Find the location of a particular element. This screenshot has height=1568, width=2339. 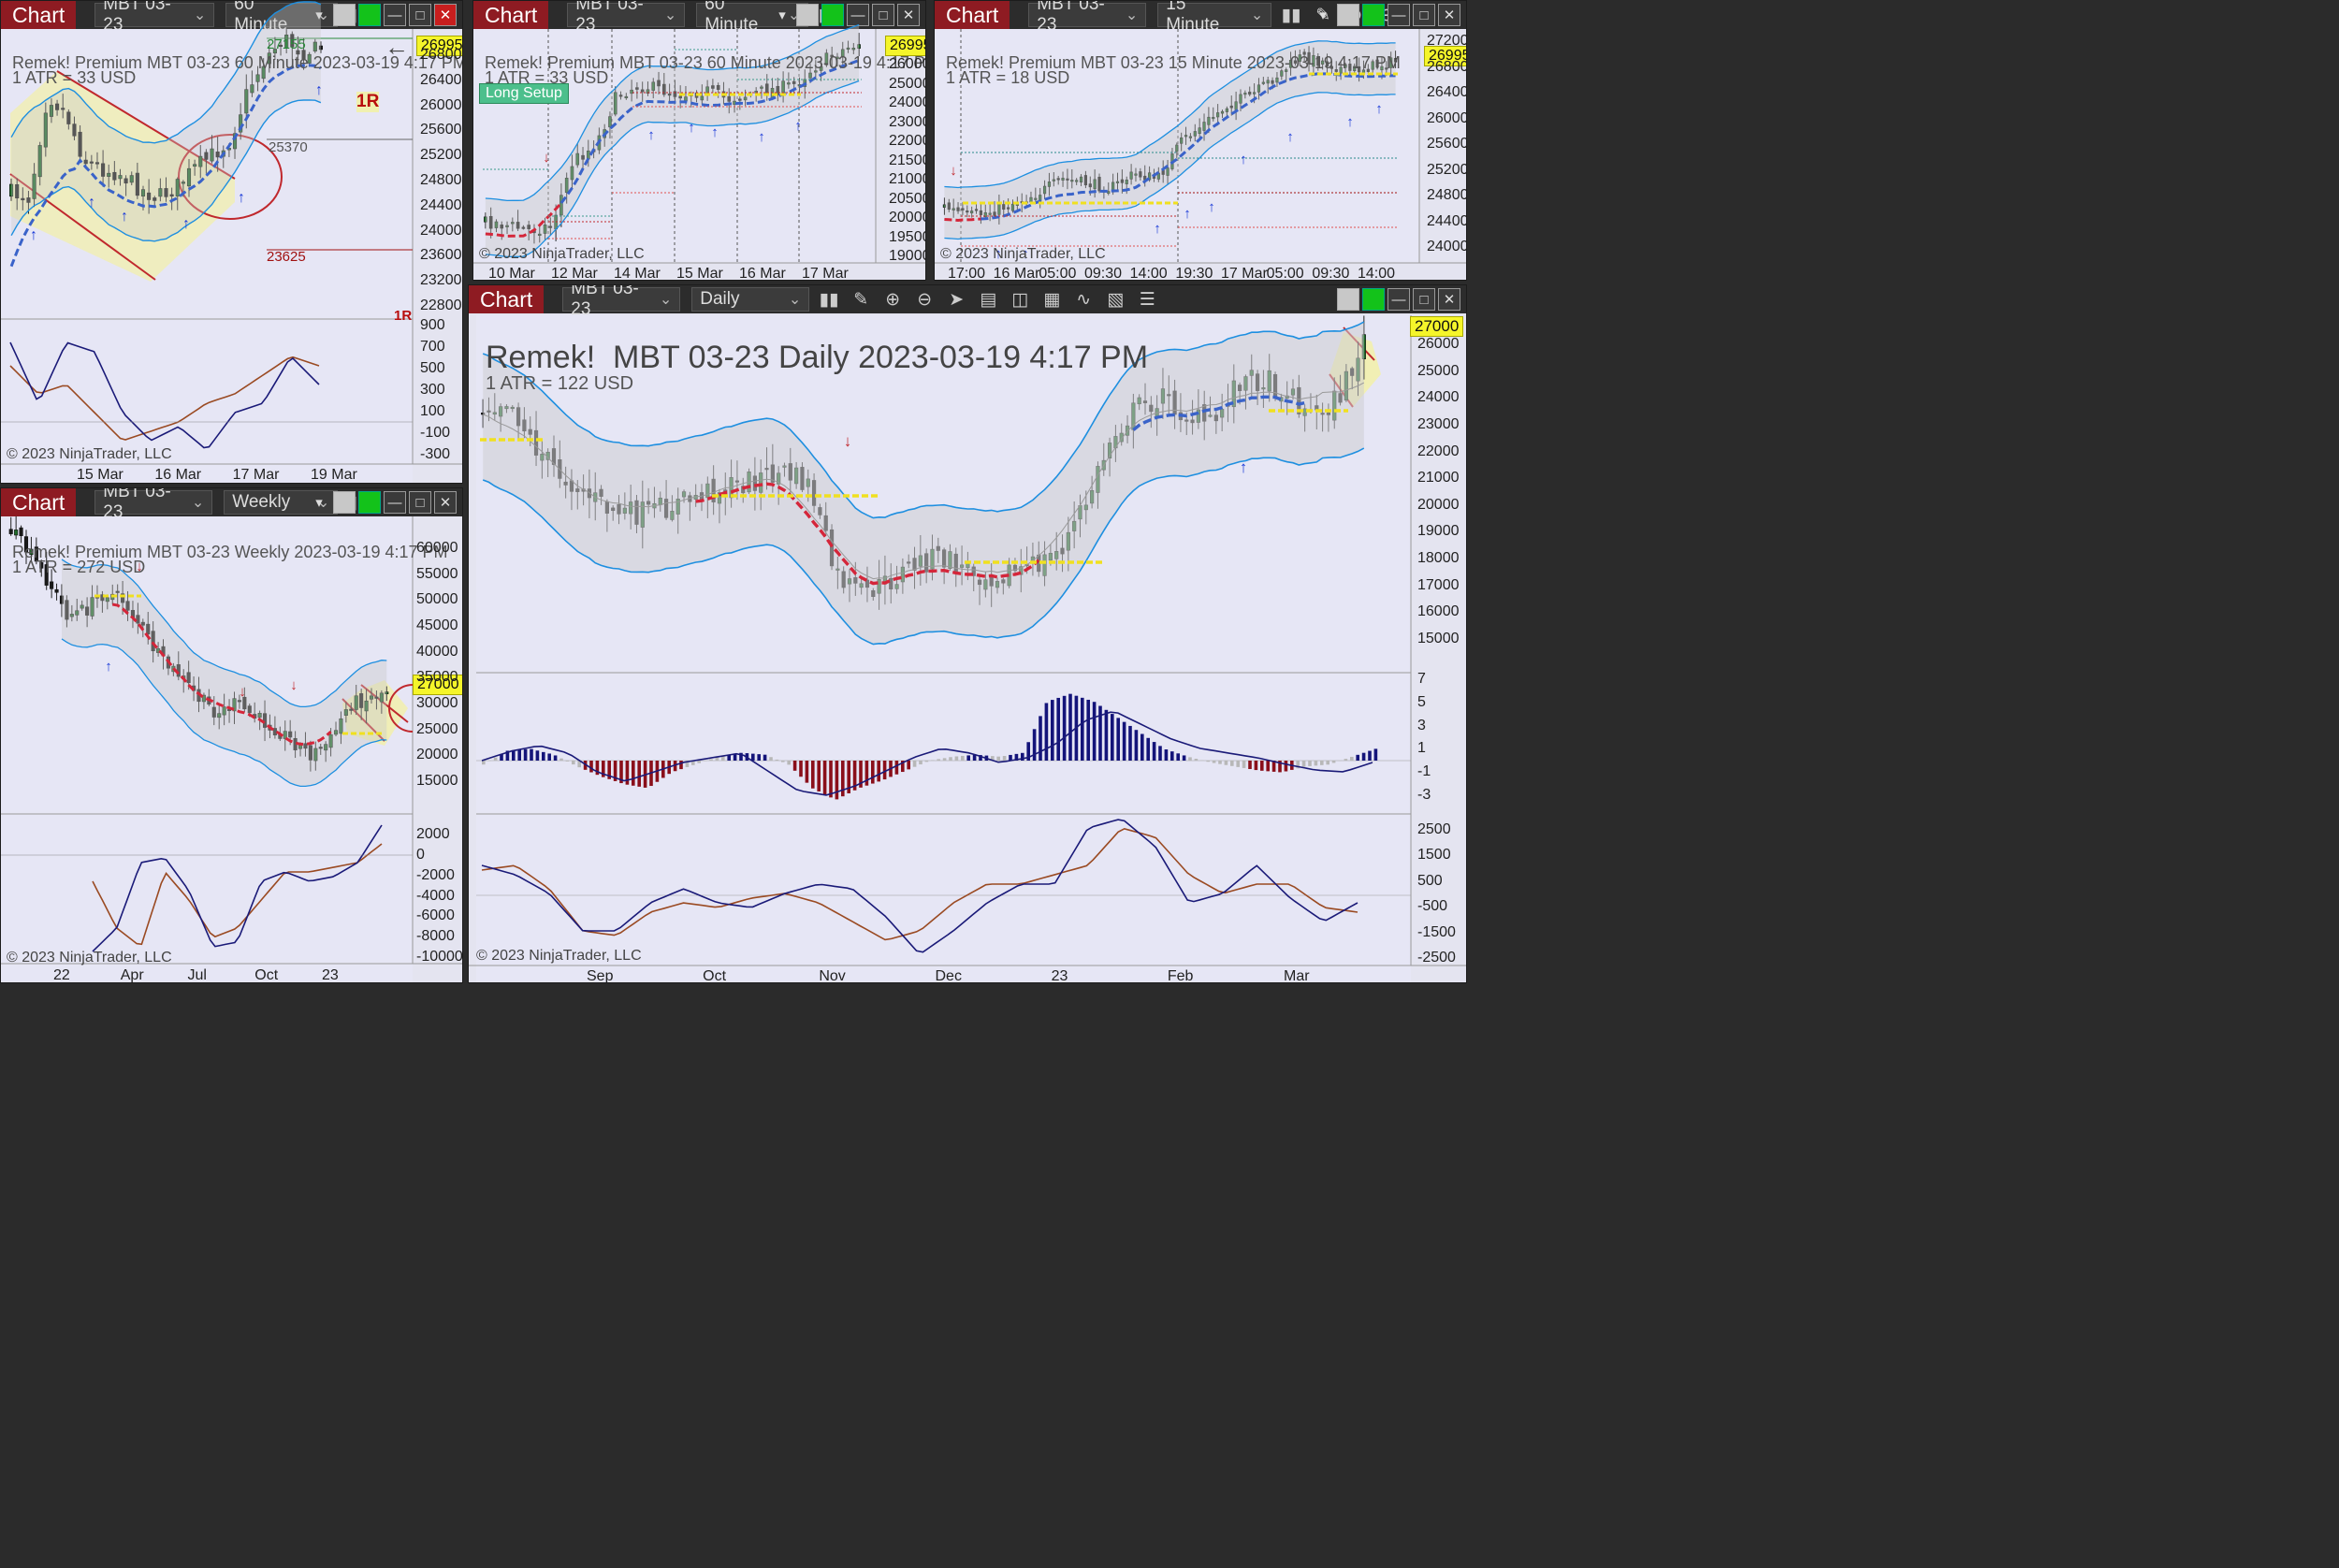

strategies-icon: ∿ is located at coordinates (1084, 300).